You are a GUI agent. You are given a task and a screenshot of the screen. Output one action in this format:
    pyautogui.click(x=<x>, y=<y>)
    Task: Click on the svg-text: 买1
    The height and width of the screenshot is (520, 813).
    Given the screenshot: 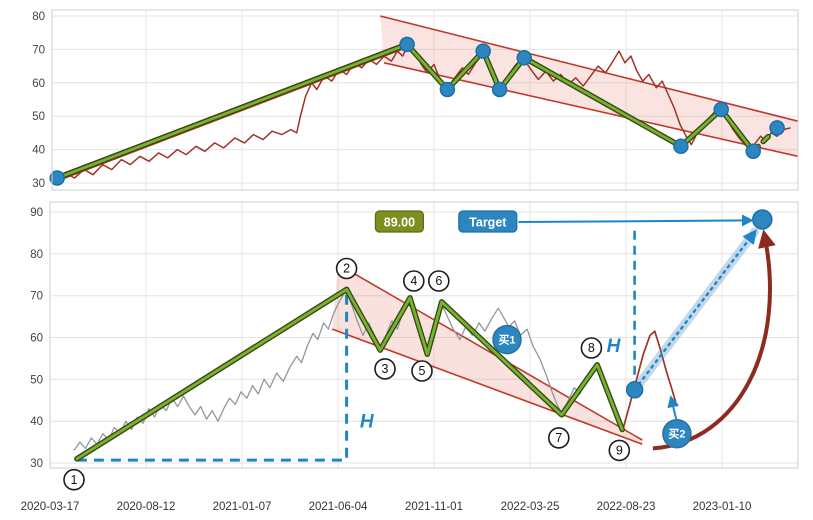 What is the action you would take?
    pyautogui.click(x=506, y=340)
    